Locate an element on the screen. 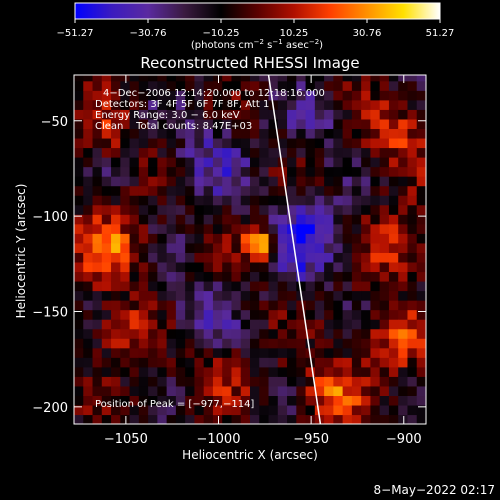 This screenshot has width=500, height=500. x-tick-label: −900 is located at coordinates (404, 439).